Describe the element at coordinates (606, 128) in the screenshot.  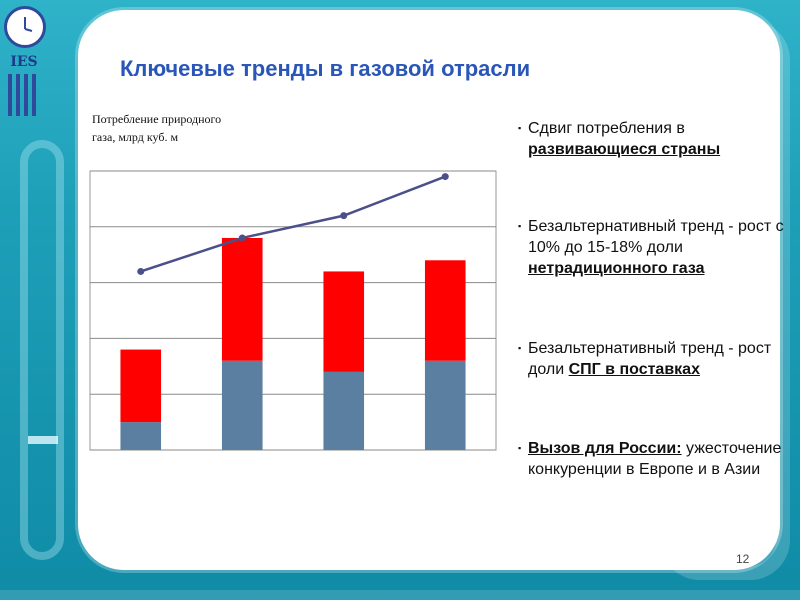
I see `bullet-text: Сдвиг потребления в` at that location.